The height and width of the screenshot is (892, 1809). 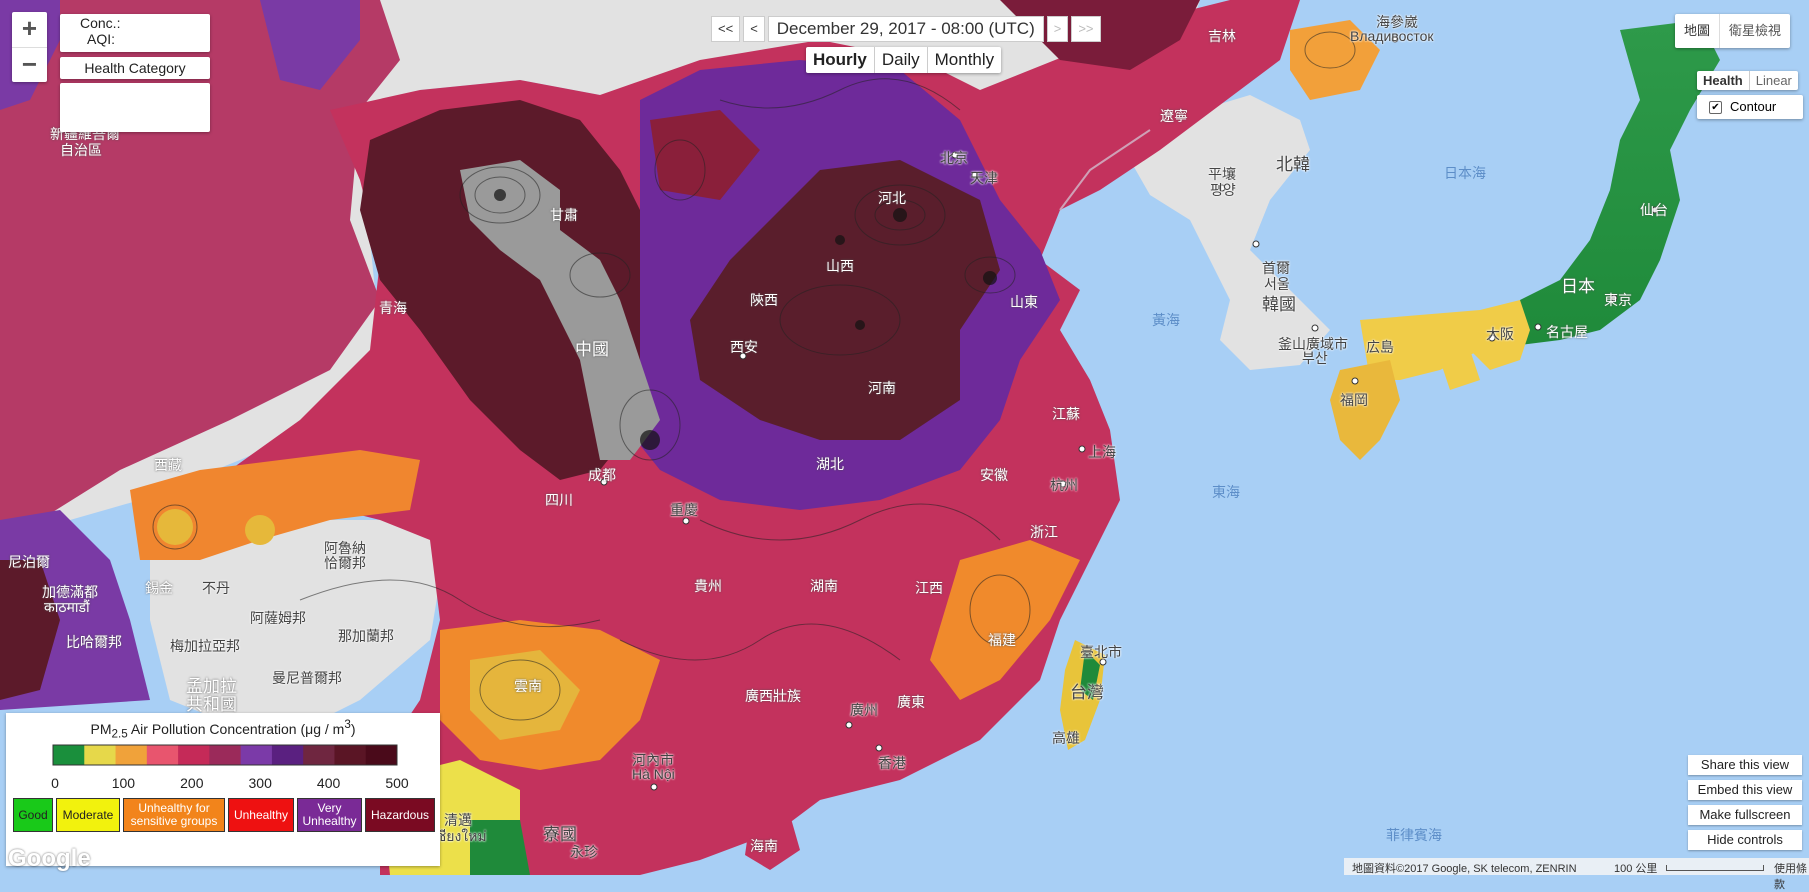 I want to click on place-label: 日本海, so click(x=1465, y=173).